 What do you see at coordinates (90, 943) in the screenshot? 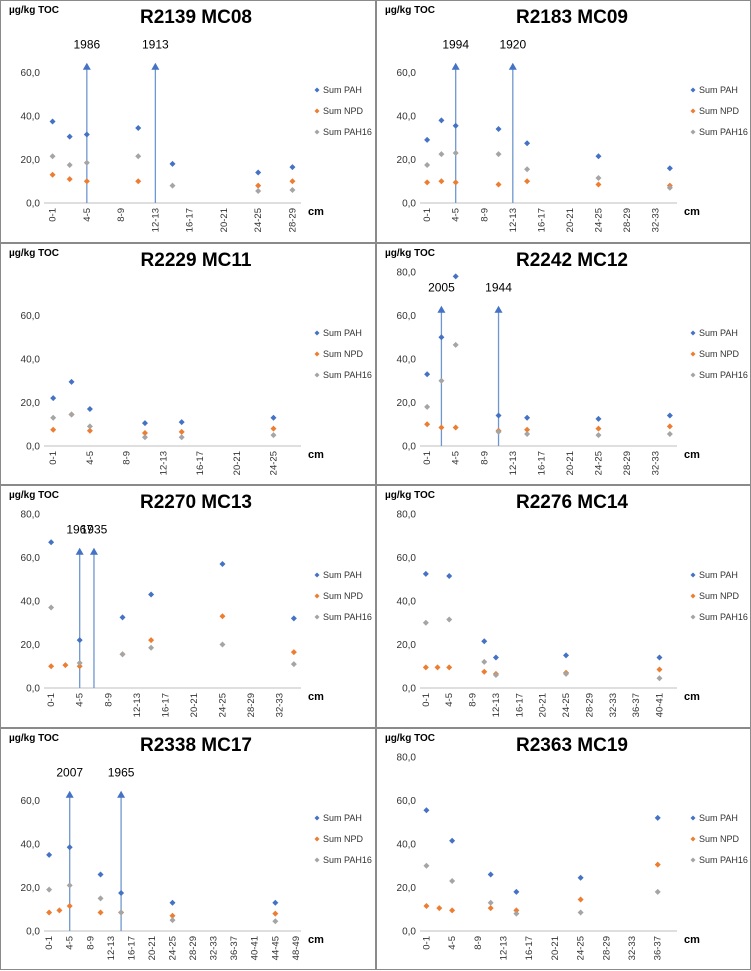
I see `x-tick-label: 8-9` at bounding box center [90, 943].